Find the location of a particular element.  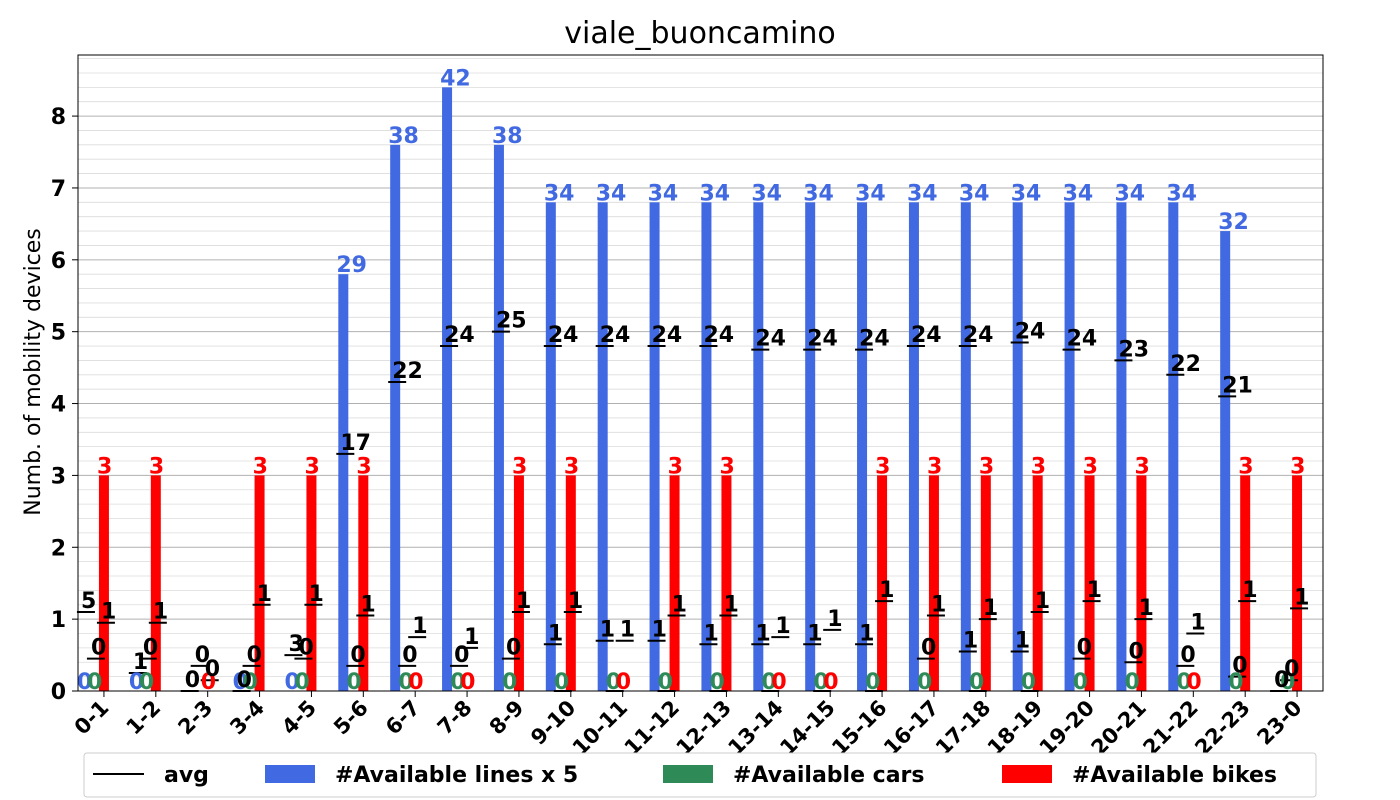

y-ticks: 0 1 2 3 4 5 6 7 8 is located at coordinates (64, 405).